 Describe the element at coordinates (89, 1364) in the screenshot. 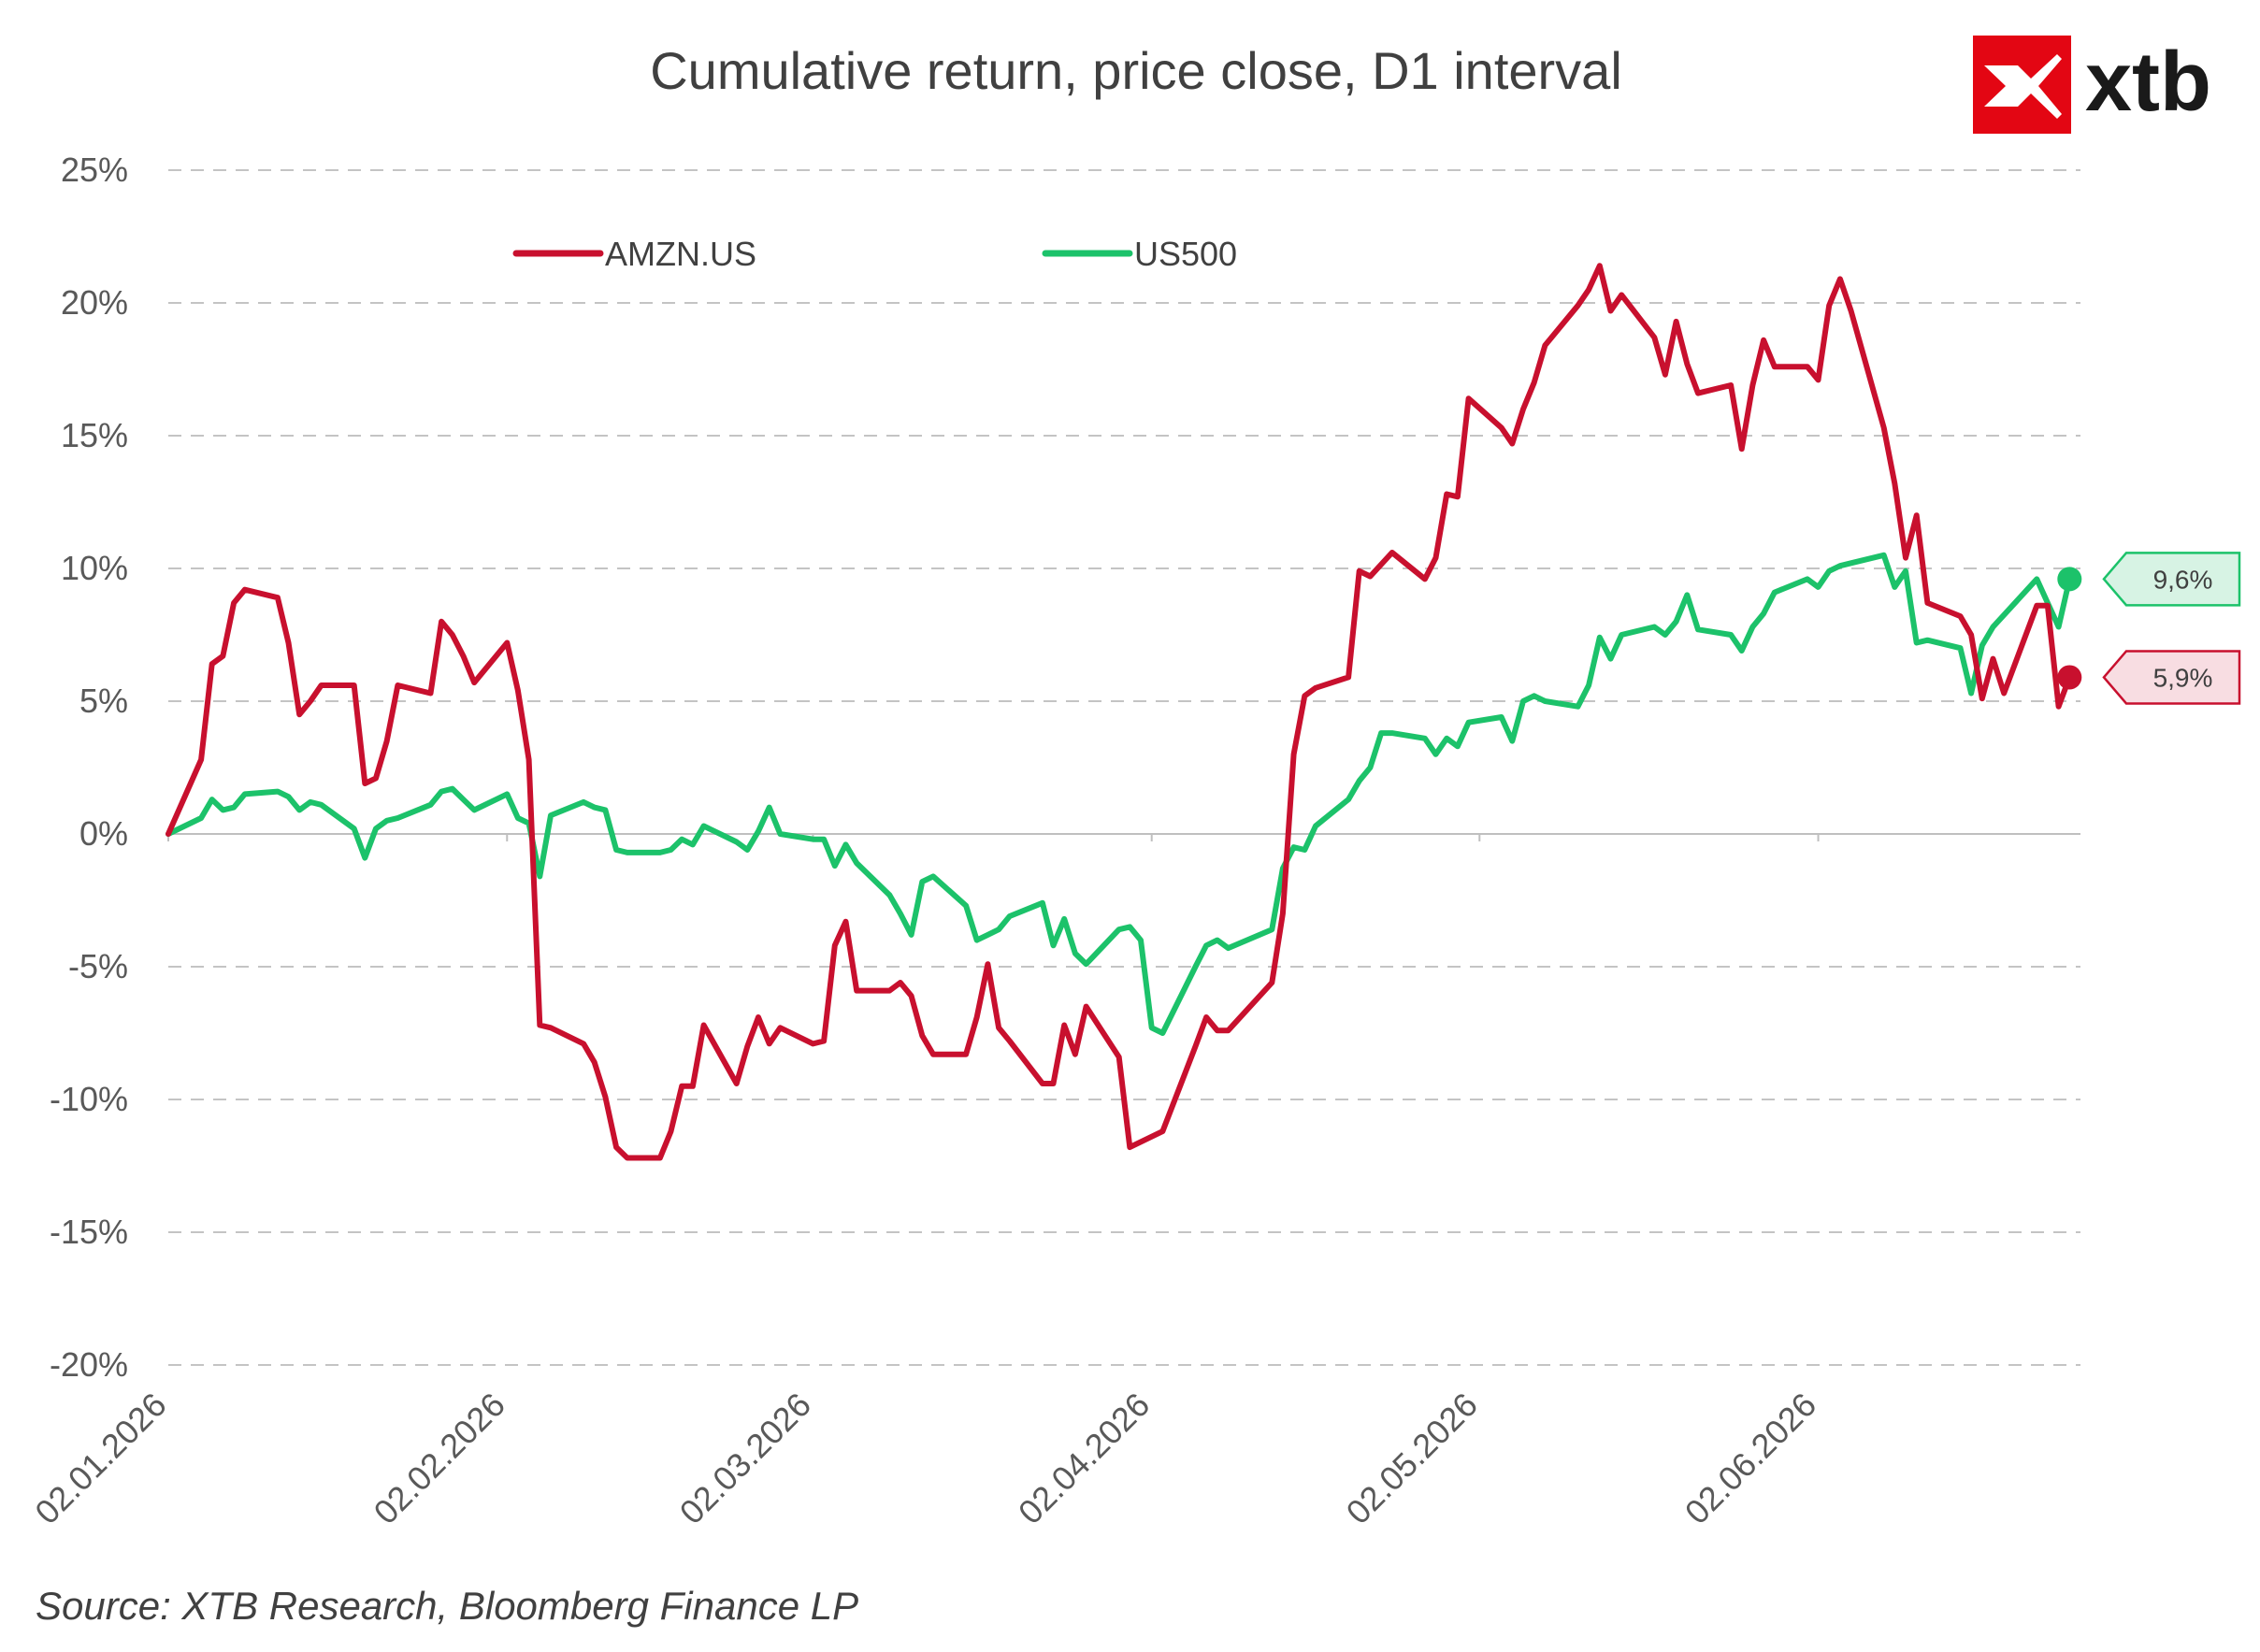

I see `y-tick-label: -20%` at that location.